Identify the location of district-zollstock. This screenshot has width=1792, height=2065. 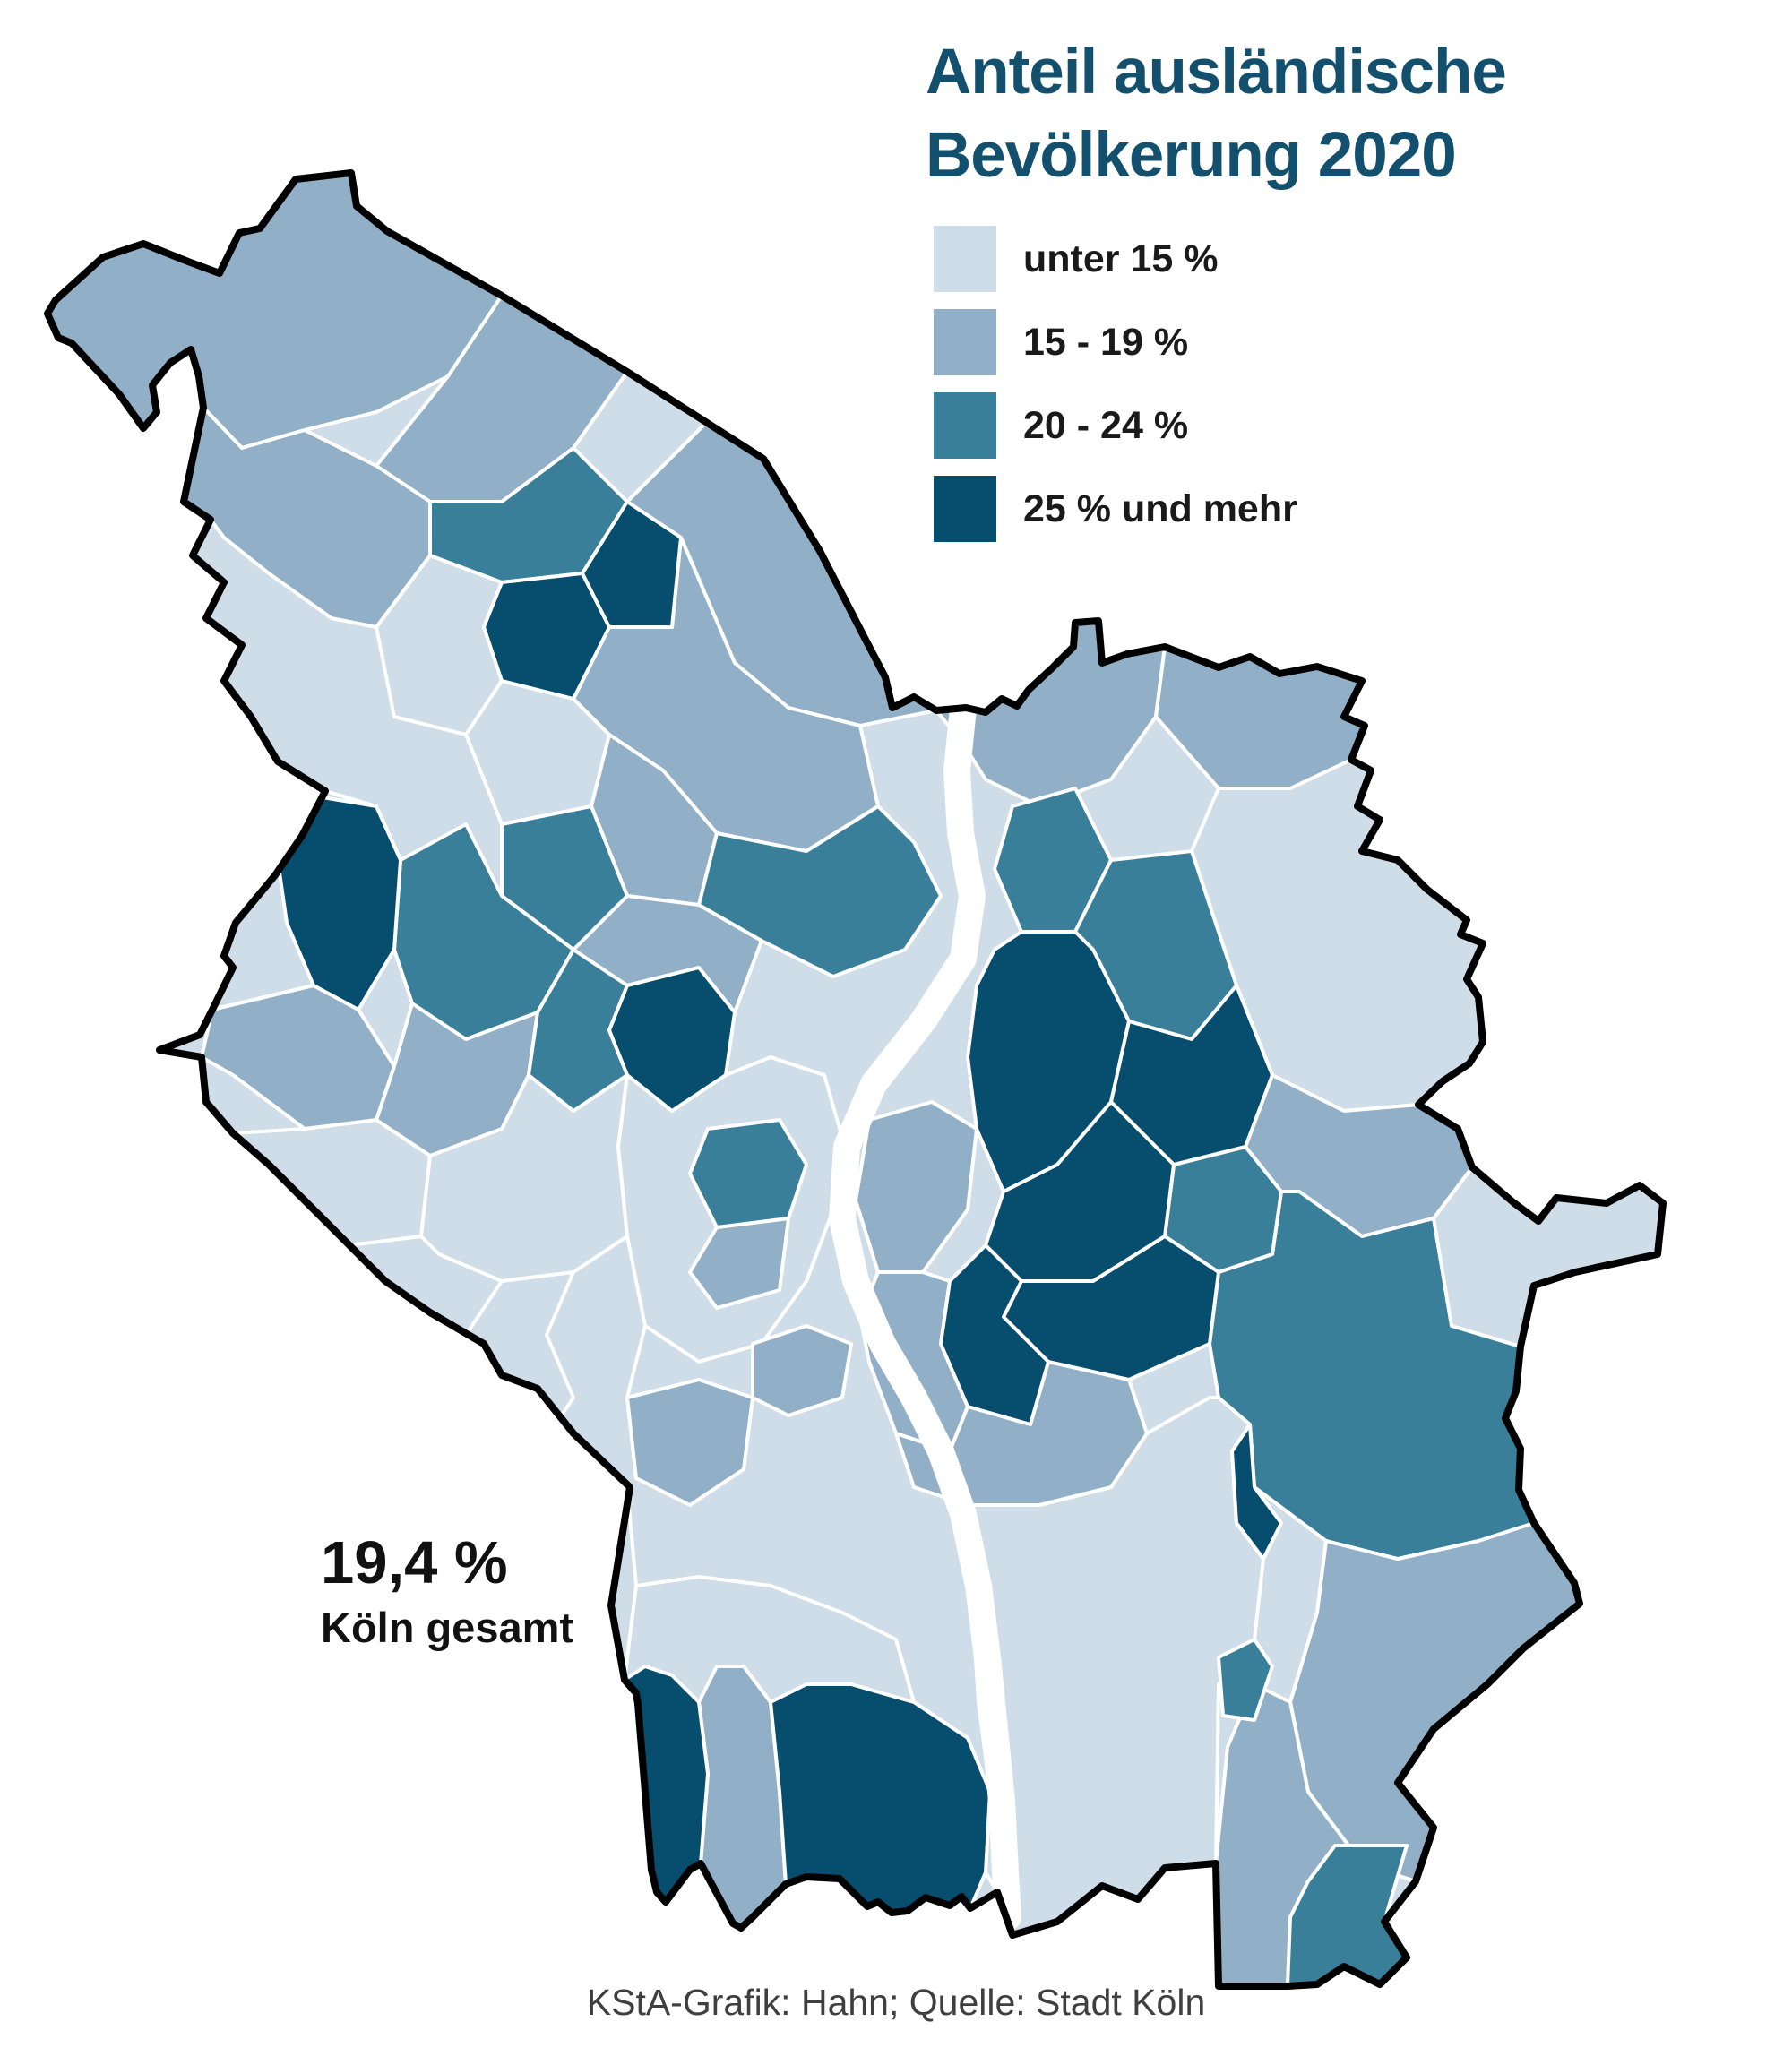
(689, 1442).